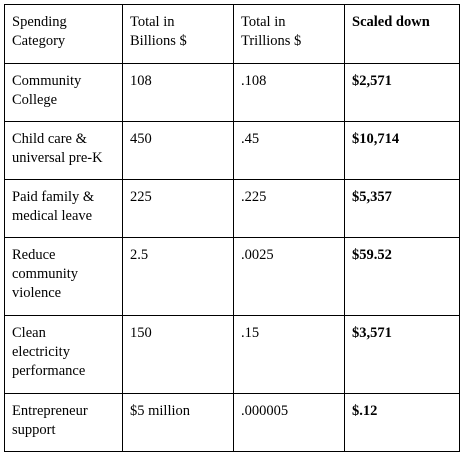 This screenshot has width=463, height=455. I want to click on header-cell: Total in Trillions $, so click(289, 34).